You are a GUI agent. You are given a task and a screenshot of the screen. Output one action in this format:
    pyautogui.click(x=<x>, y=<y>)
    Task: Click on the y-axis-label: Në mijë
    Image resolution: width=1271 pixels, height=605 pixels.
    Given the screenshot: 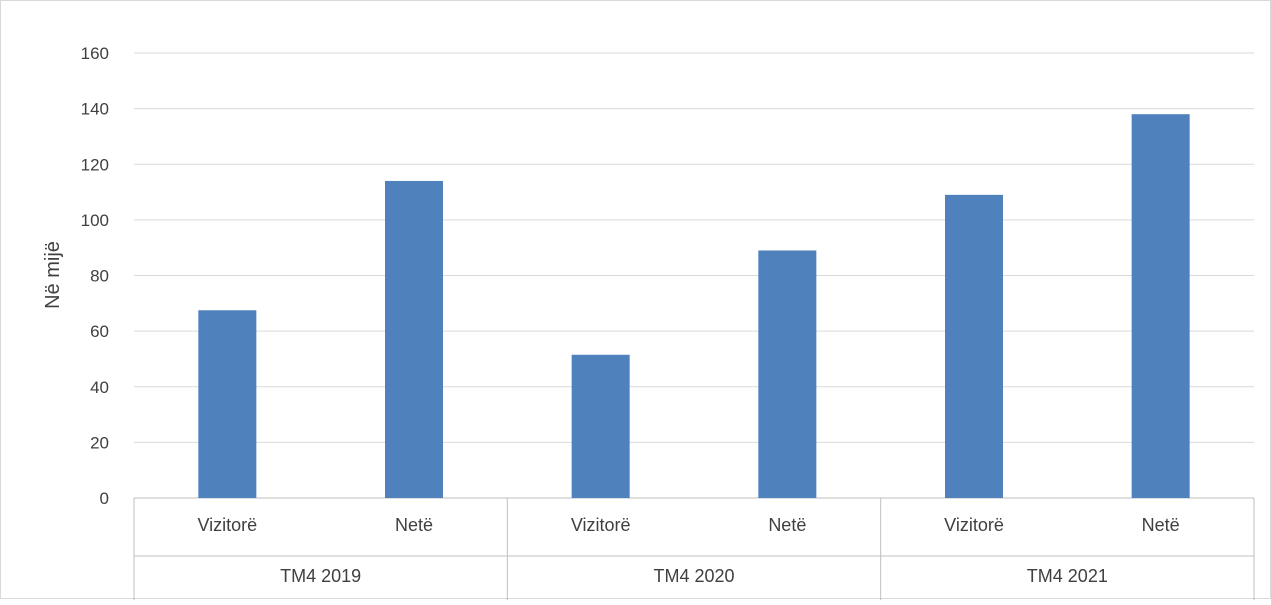 What is the action you would take?
    pyautogui.click(x=53, y=275)
    